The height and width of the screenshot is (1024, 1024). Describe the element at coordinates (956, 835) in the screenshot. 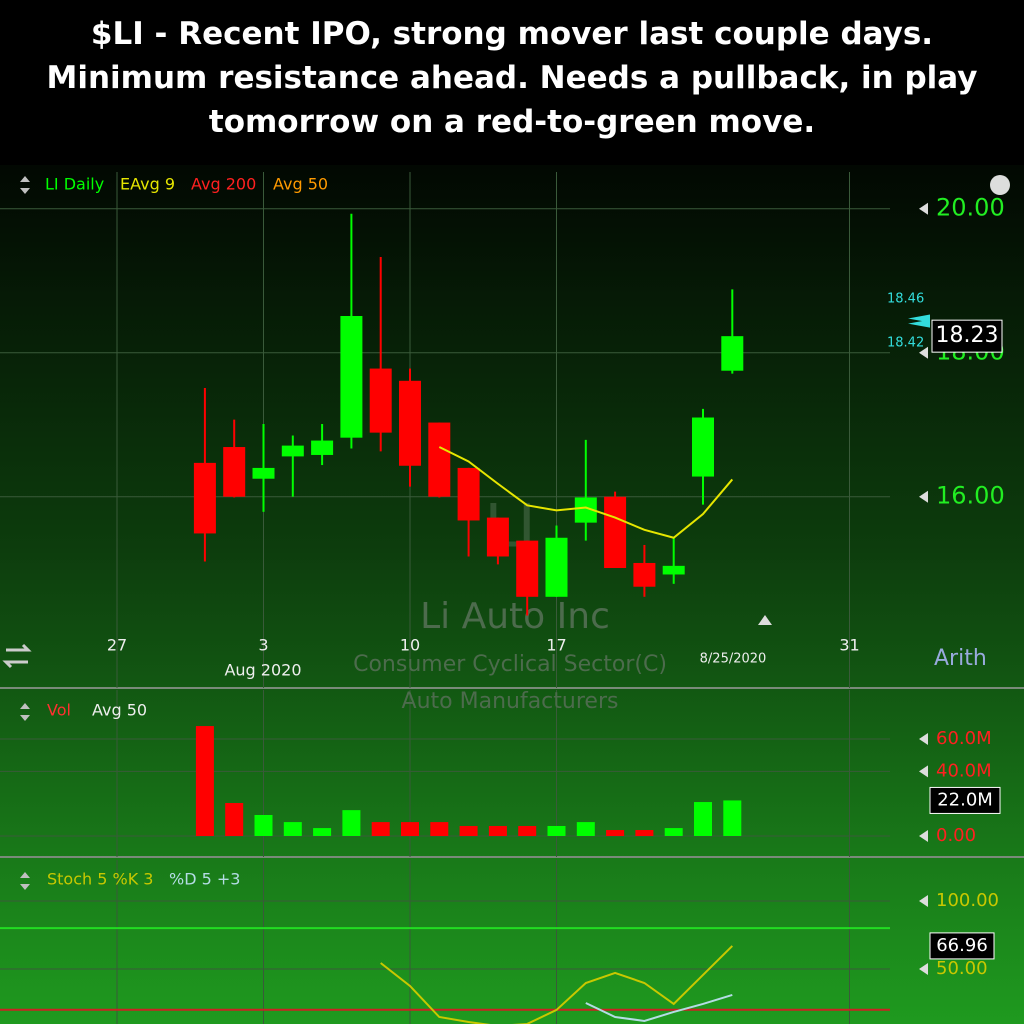

I see `y-tick-label: 0.00` at that location.